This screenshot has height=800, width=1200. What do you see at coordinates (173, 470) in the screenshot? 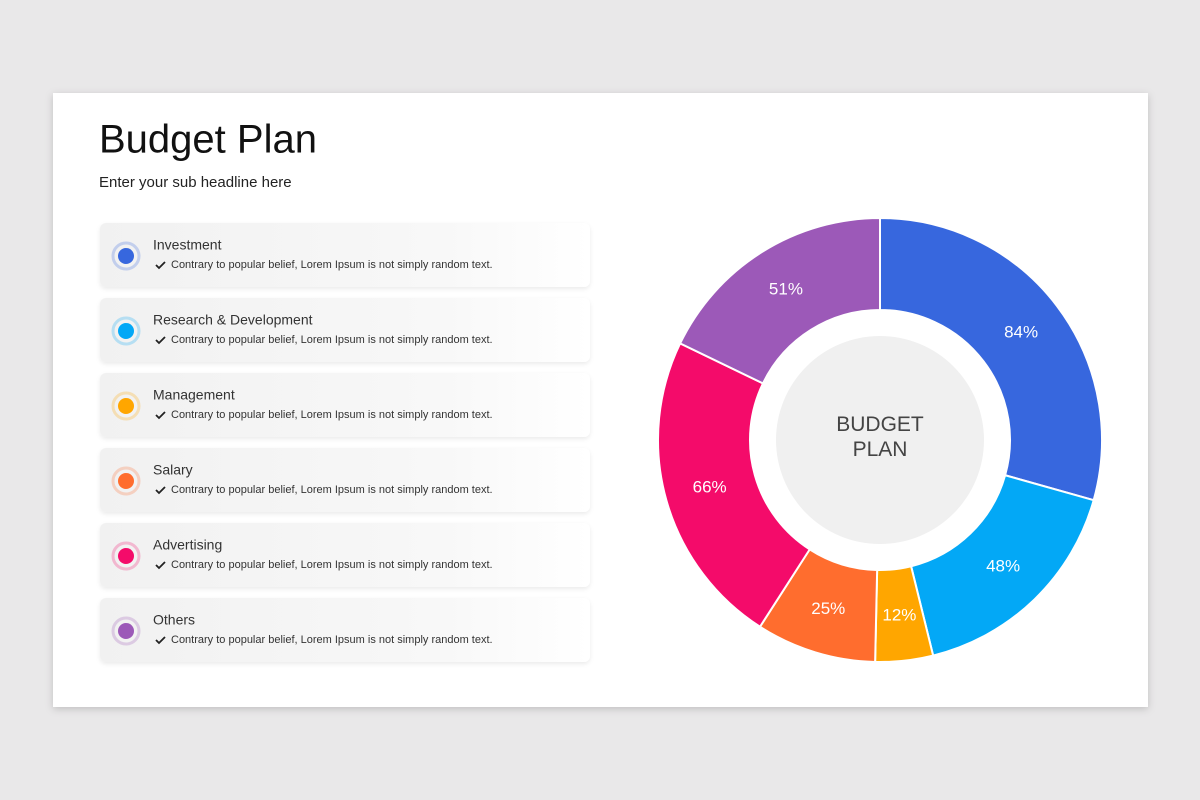
I see `legend-label: Salary` at bounding box center [173, 470].